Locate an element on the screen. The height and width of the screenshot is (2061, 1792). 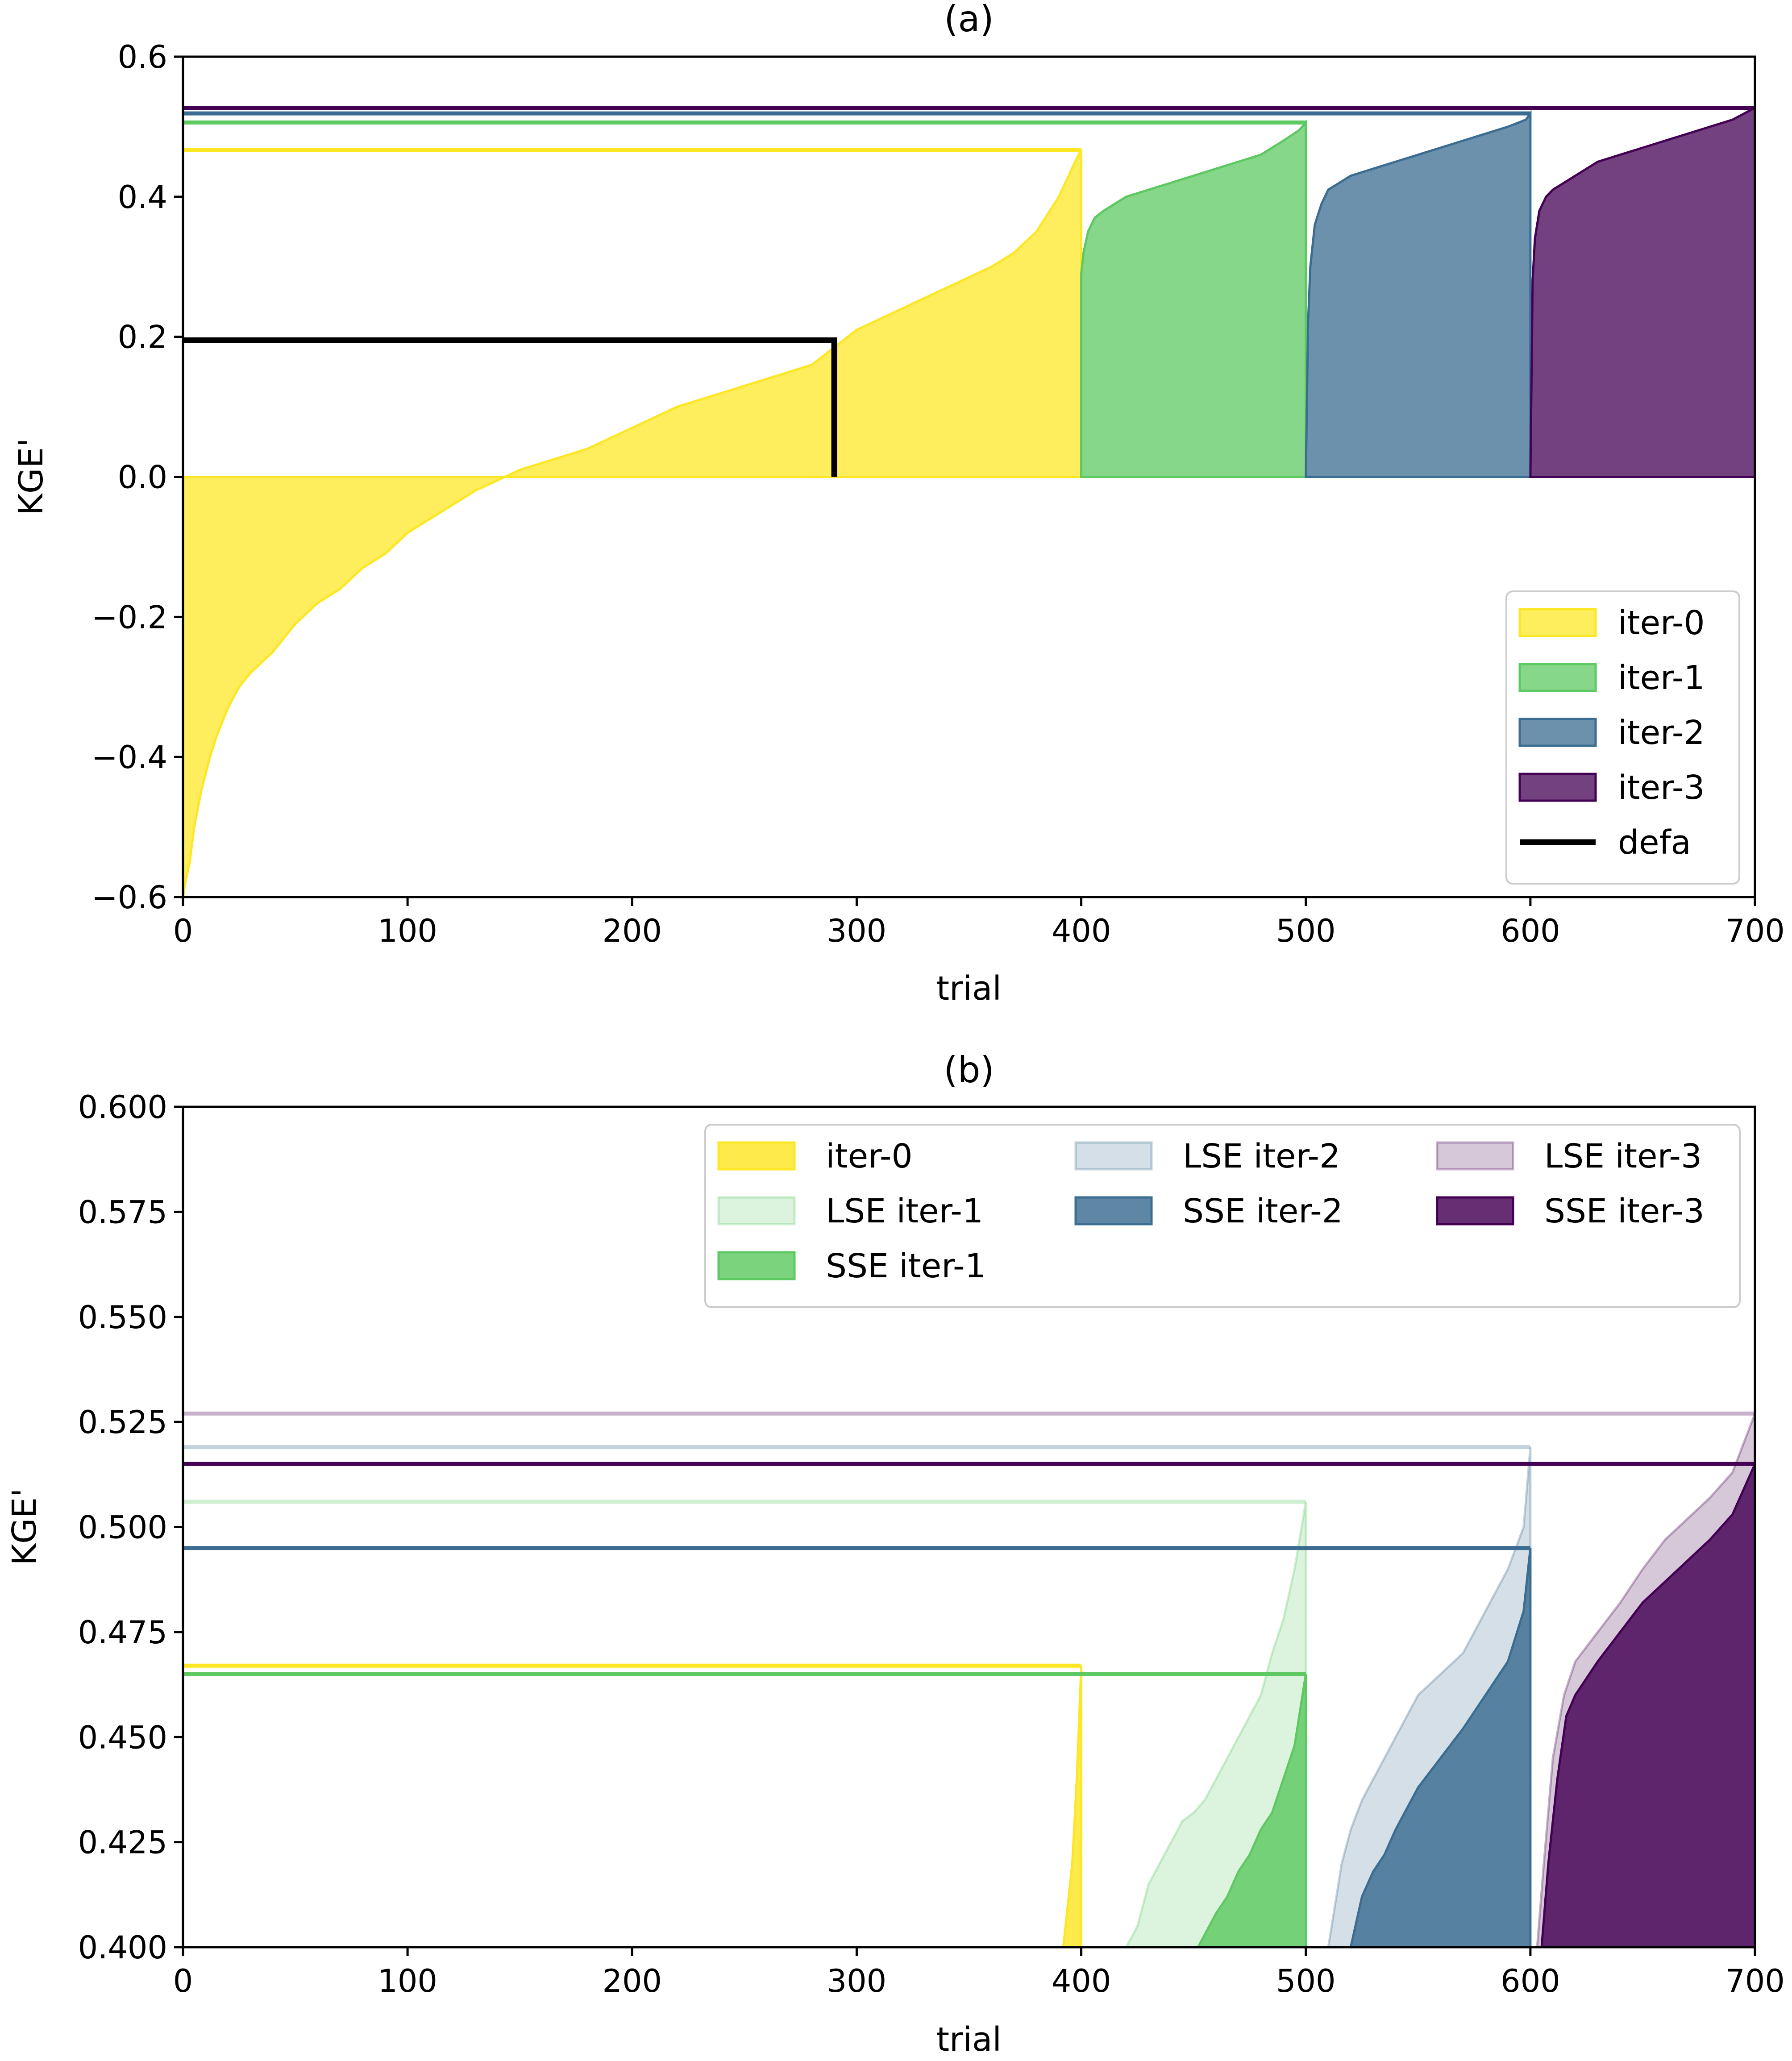
legend-box is located at coordinates (1222, 1216).